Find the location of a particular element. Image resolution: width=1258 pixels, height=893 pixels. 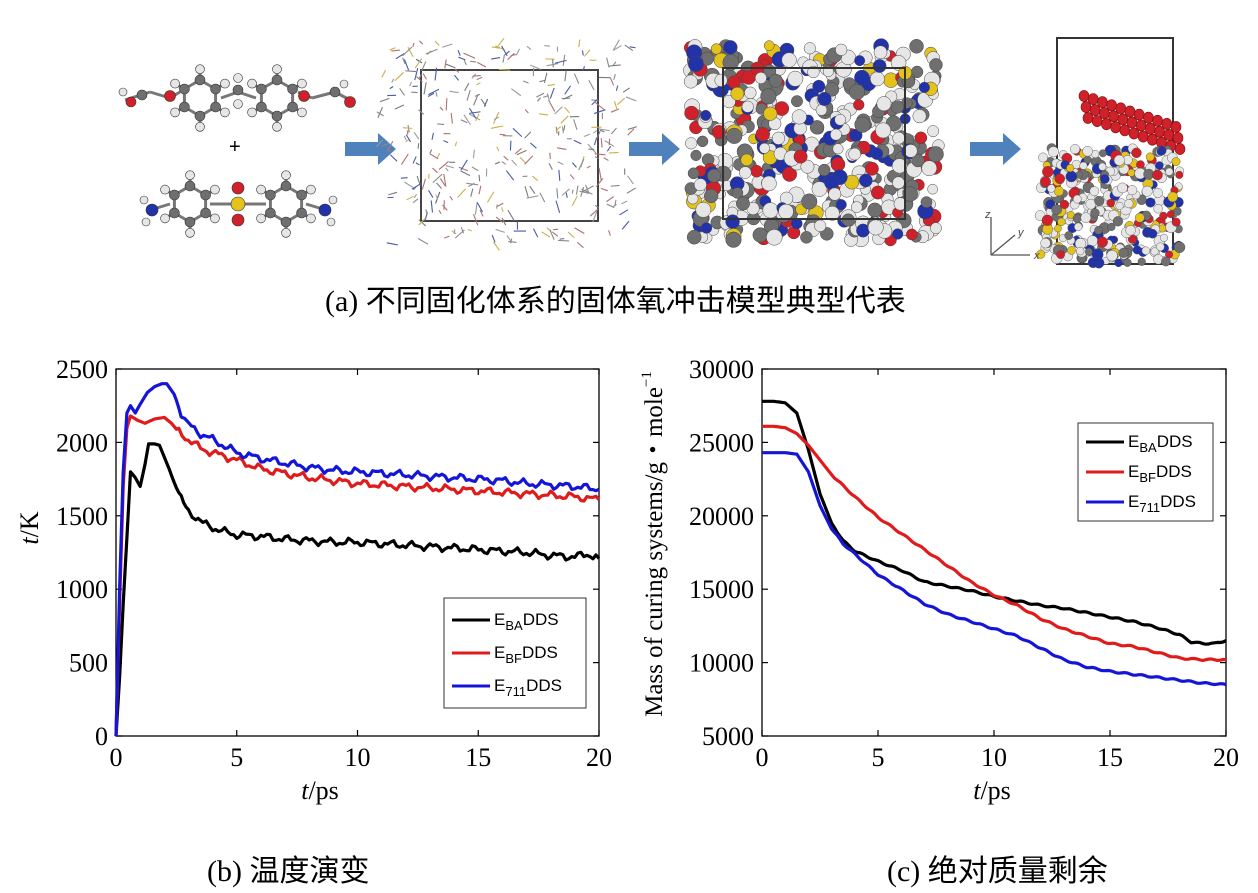

oxygen-impact-model is located at coordinates (1110, 153).